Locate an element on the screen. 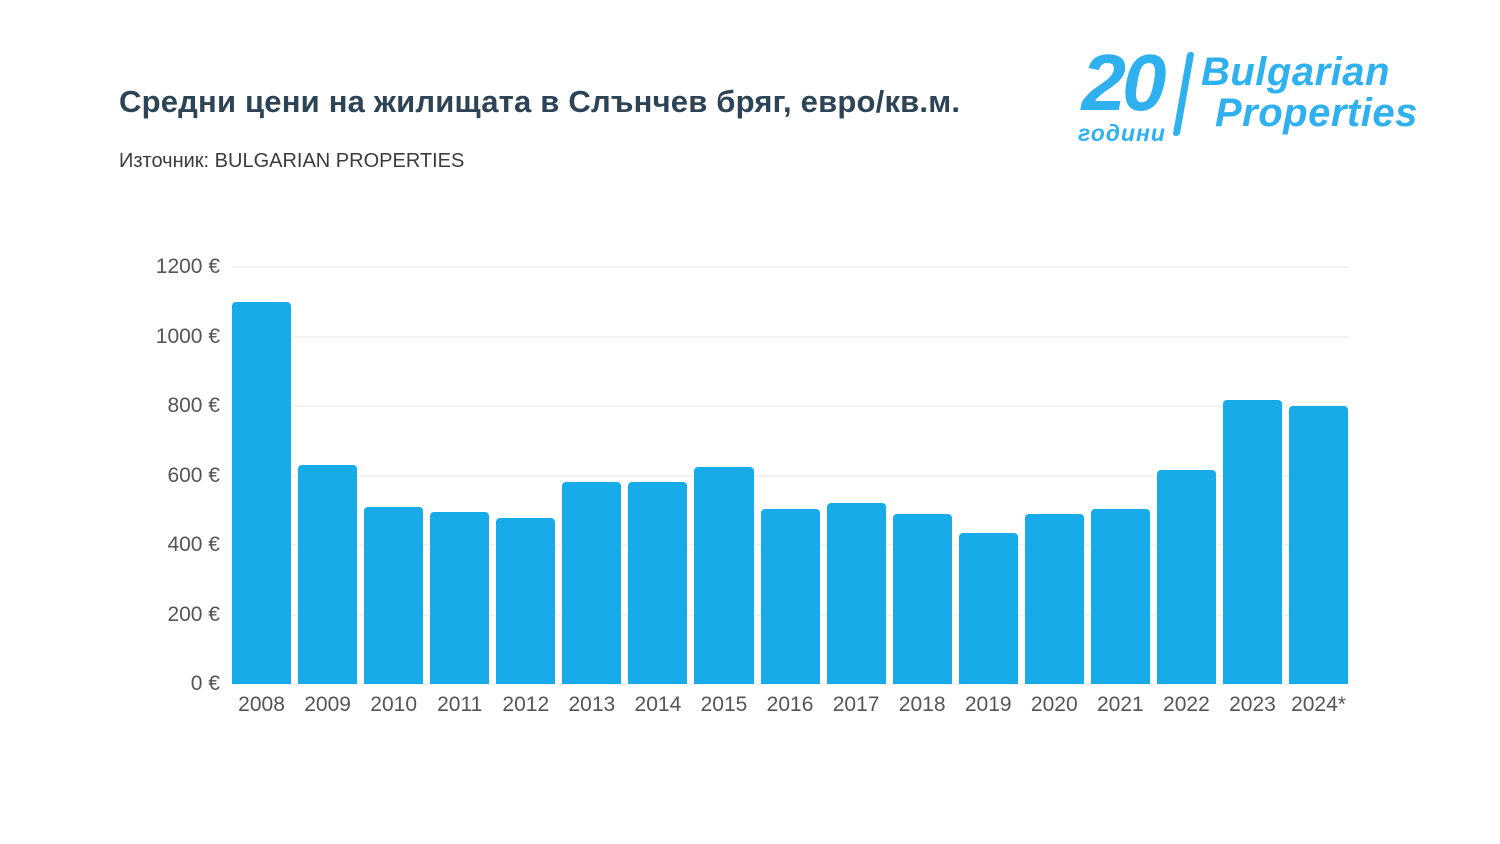 The height and width of the screenshot is (844, 1500). bar-2021 is located at coordinates (1120, 596).